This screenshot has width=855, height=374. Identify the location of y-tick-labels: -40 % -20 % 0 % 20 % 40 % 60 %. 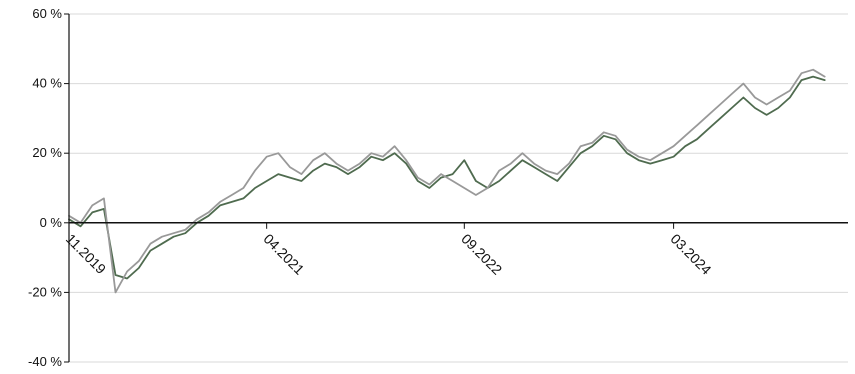
(45, 187).